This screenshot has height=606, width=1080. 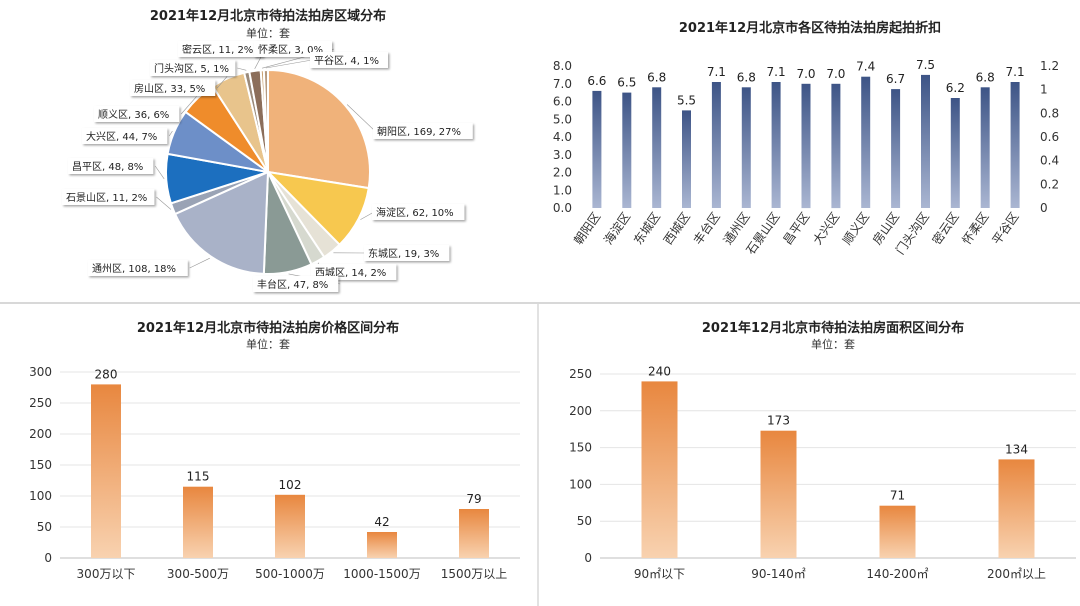 I want to click on pie-label-10: 房山区, 33, 5%, so click(x=169, y=88).